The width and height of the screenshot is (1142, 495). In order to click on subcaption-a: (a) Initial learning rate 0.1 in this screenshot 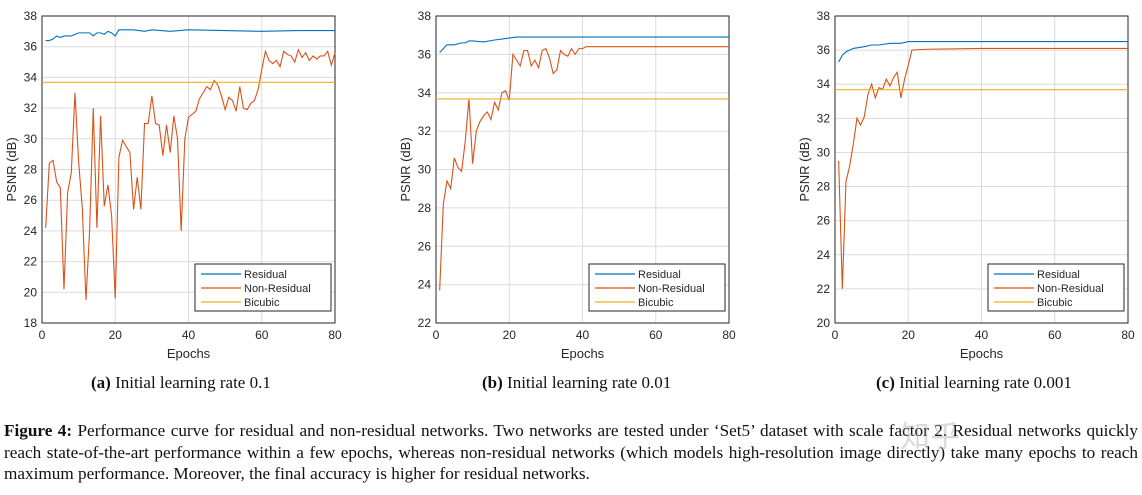, I will do `click(181, 383)`.